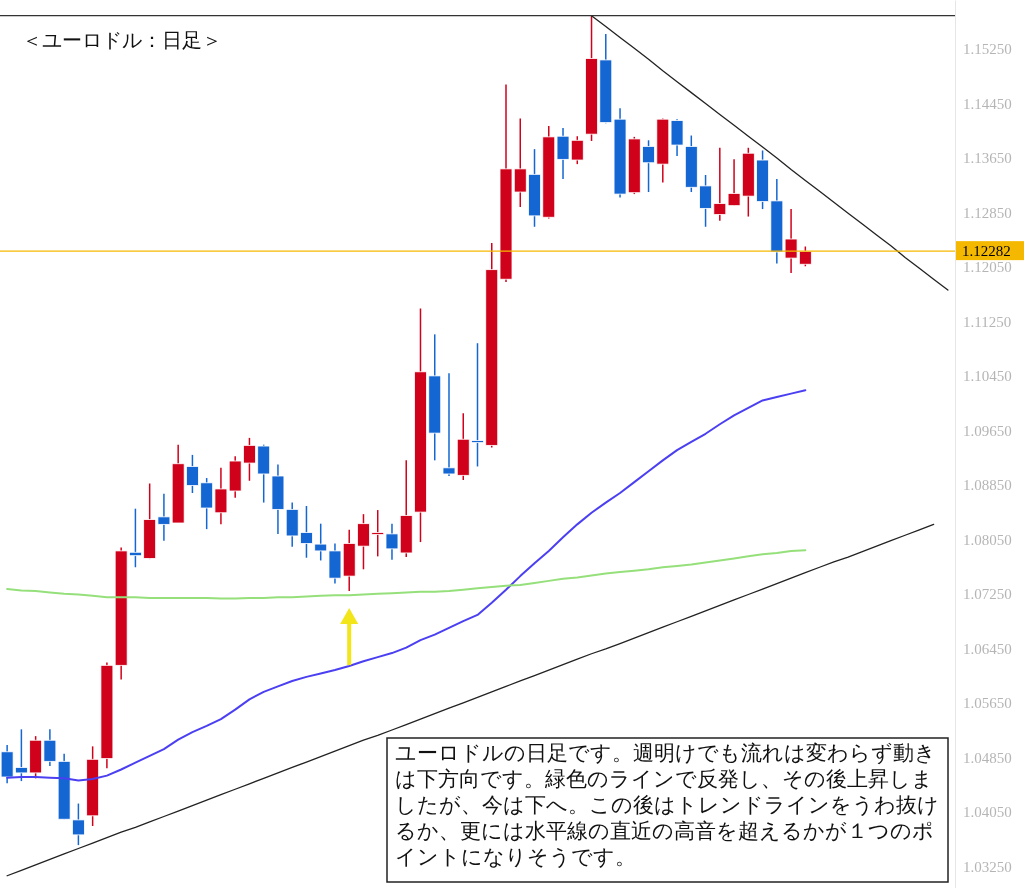 The height and width of the screenshot is (888, 1024). What do you see at coordinates (987, 376) in the screenshot?
I see `y-tick-label: 1.10450` at bounding box center [987, 376].